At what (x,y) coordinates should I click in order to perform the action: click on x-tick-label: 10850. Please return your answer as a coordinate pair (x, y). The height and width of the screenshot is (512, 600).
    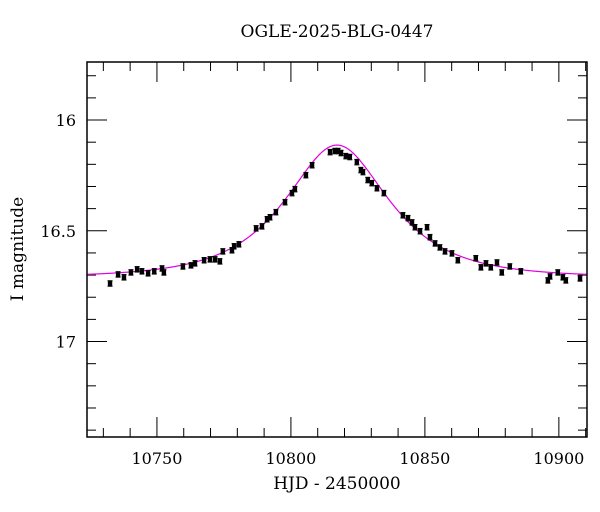
    Looking at the image, I should click on (424, 458).